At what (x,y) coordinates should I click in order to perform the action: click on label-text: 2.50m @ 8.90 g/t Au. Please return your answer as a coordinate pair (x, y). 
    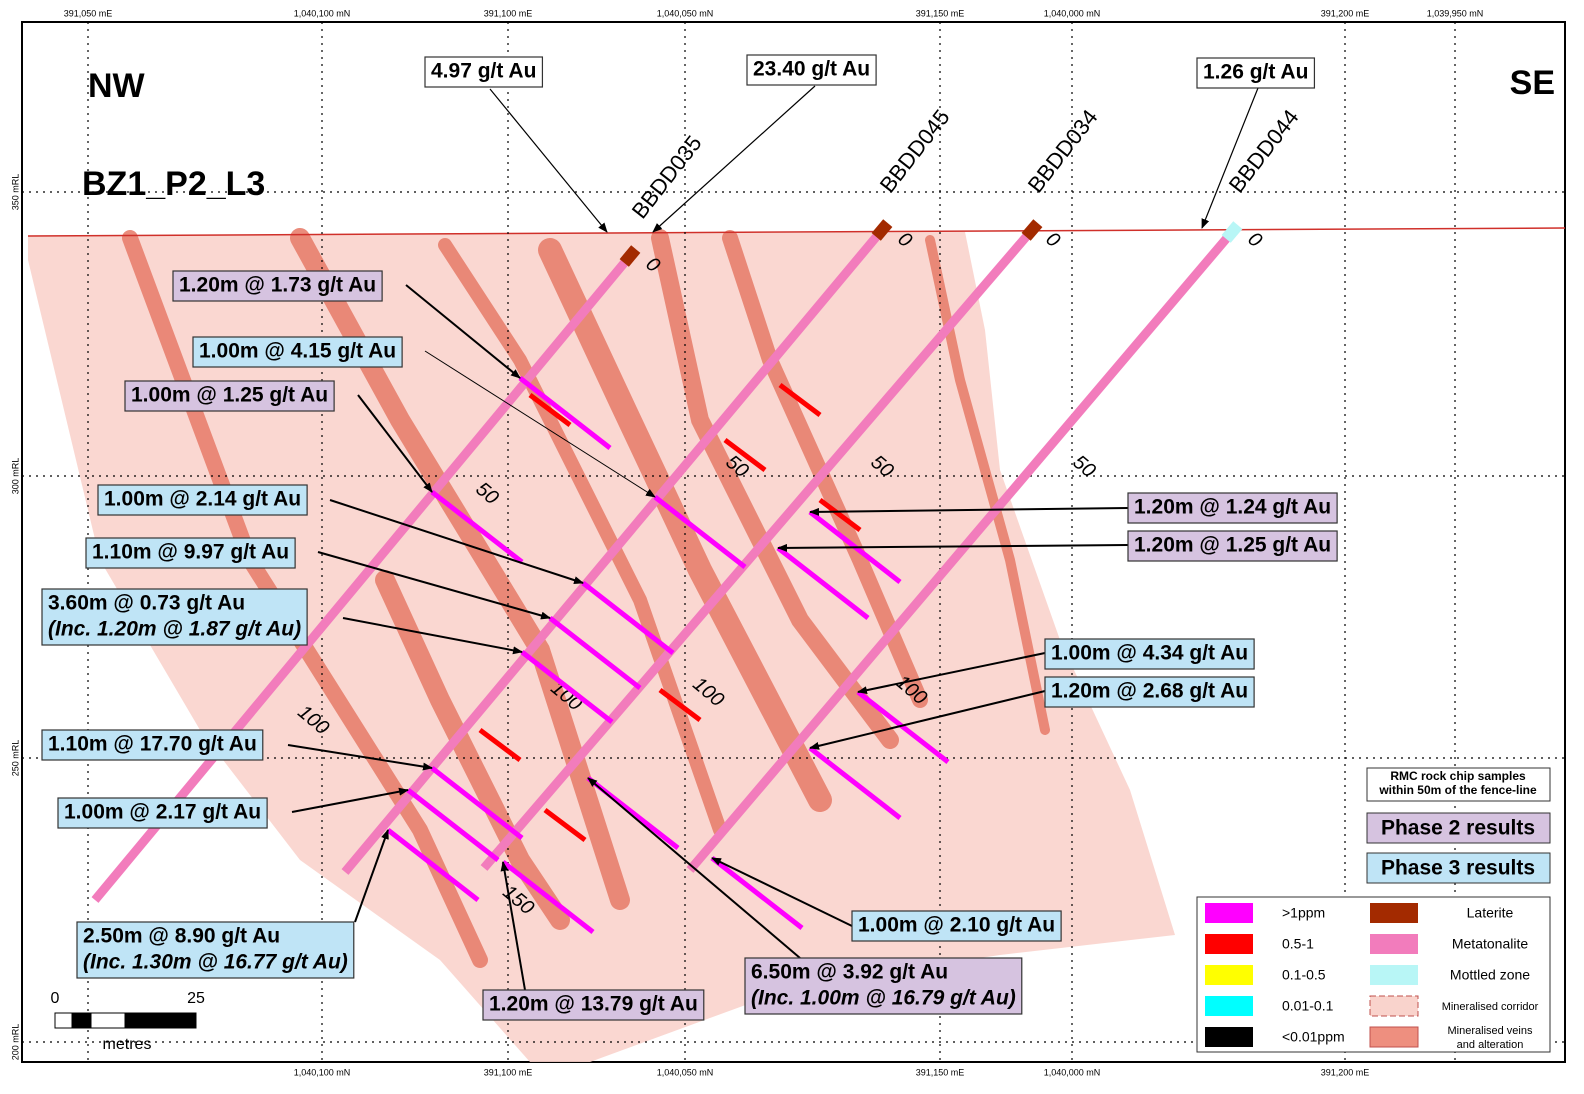
    Looking at the image, I should click on (181, 936).